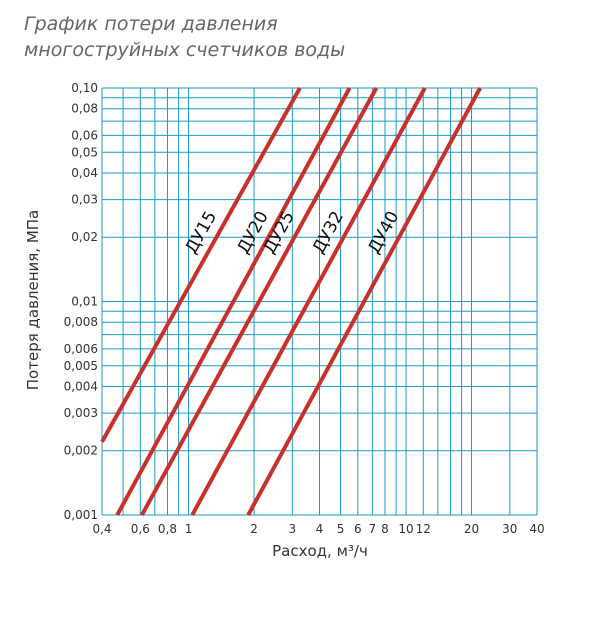 The image size is (592, 621). I want to click on y-tick-label: 0,08, so click(84, 109).